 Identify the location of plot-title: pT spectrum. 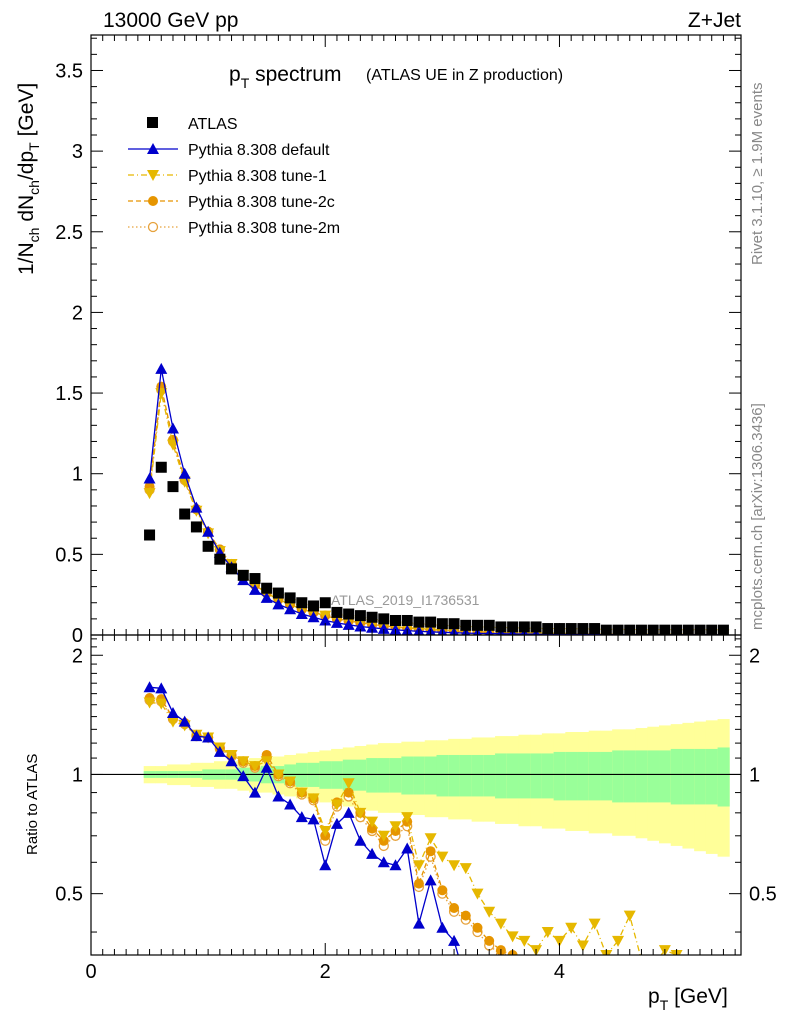
(285, 77).